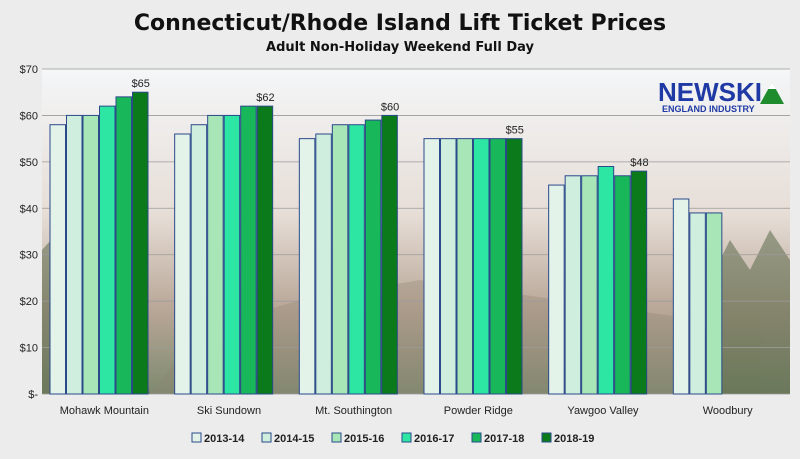 The width and height of the screenshot is (800, 459). What do you see at coordinates (639, 163) in the screenshot?
I see `data-label: $48` at bounding box center [639, 163].